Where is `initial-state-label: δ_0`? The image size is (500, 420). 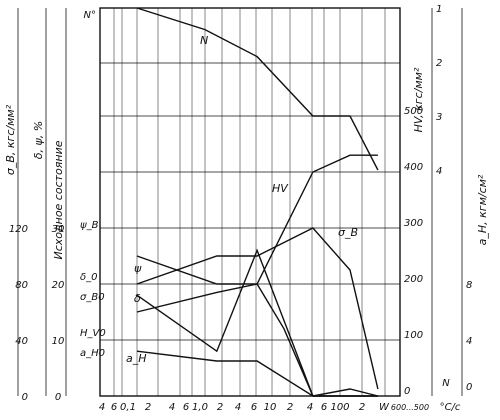 initial-state-label: δ_0 is located at coordinates (88, 277).